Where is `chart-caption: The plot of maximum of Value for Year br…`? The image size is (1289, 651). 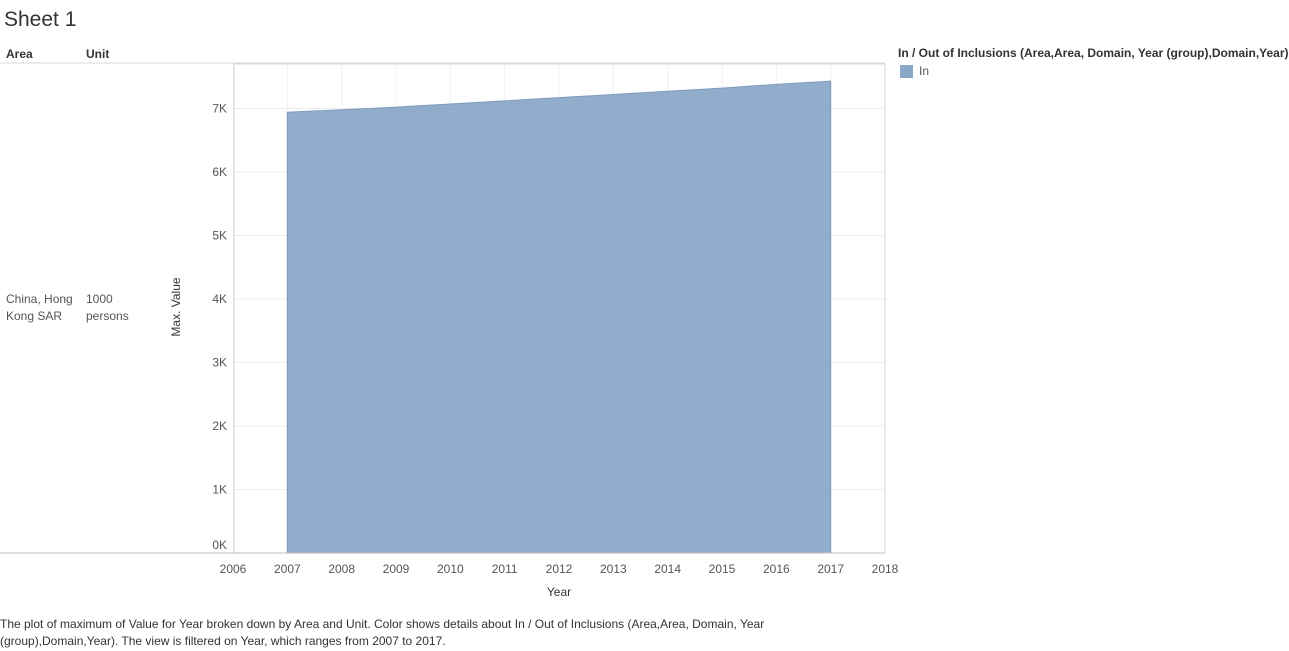 chart-caption: The plot of maximum of Value for Year br… is located at coordinates (382, 632).